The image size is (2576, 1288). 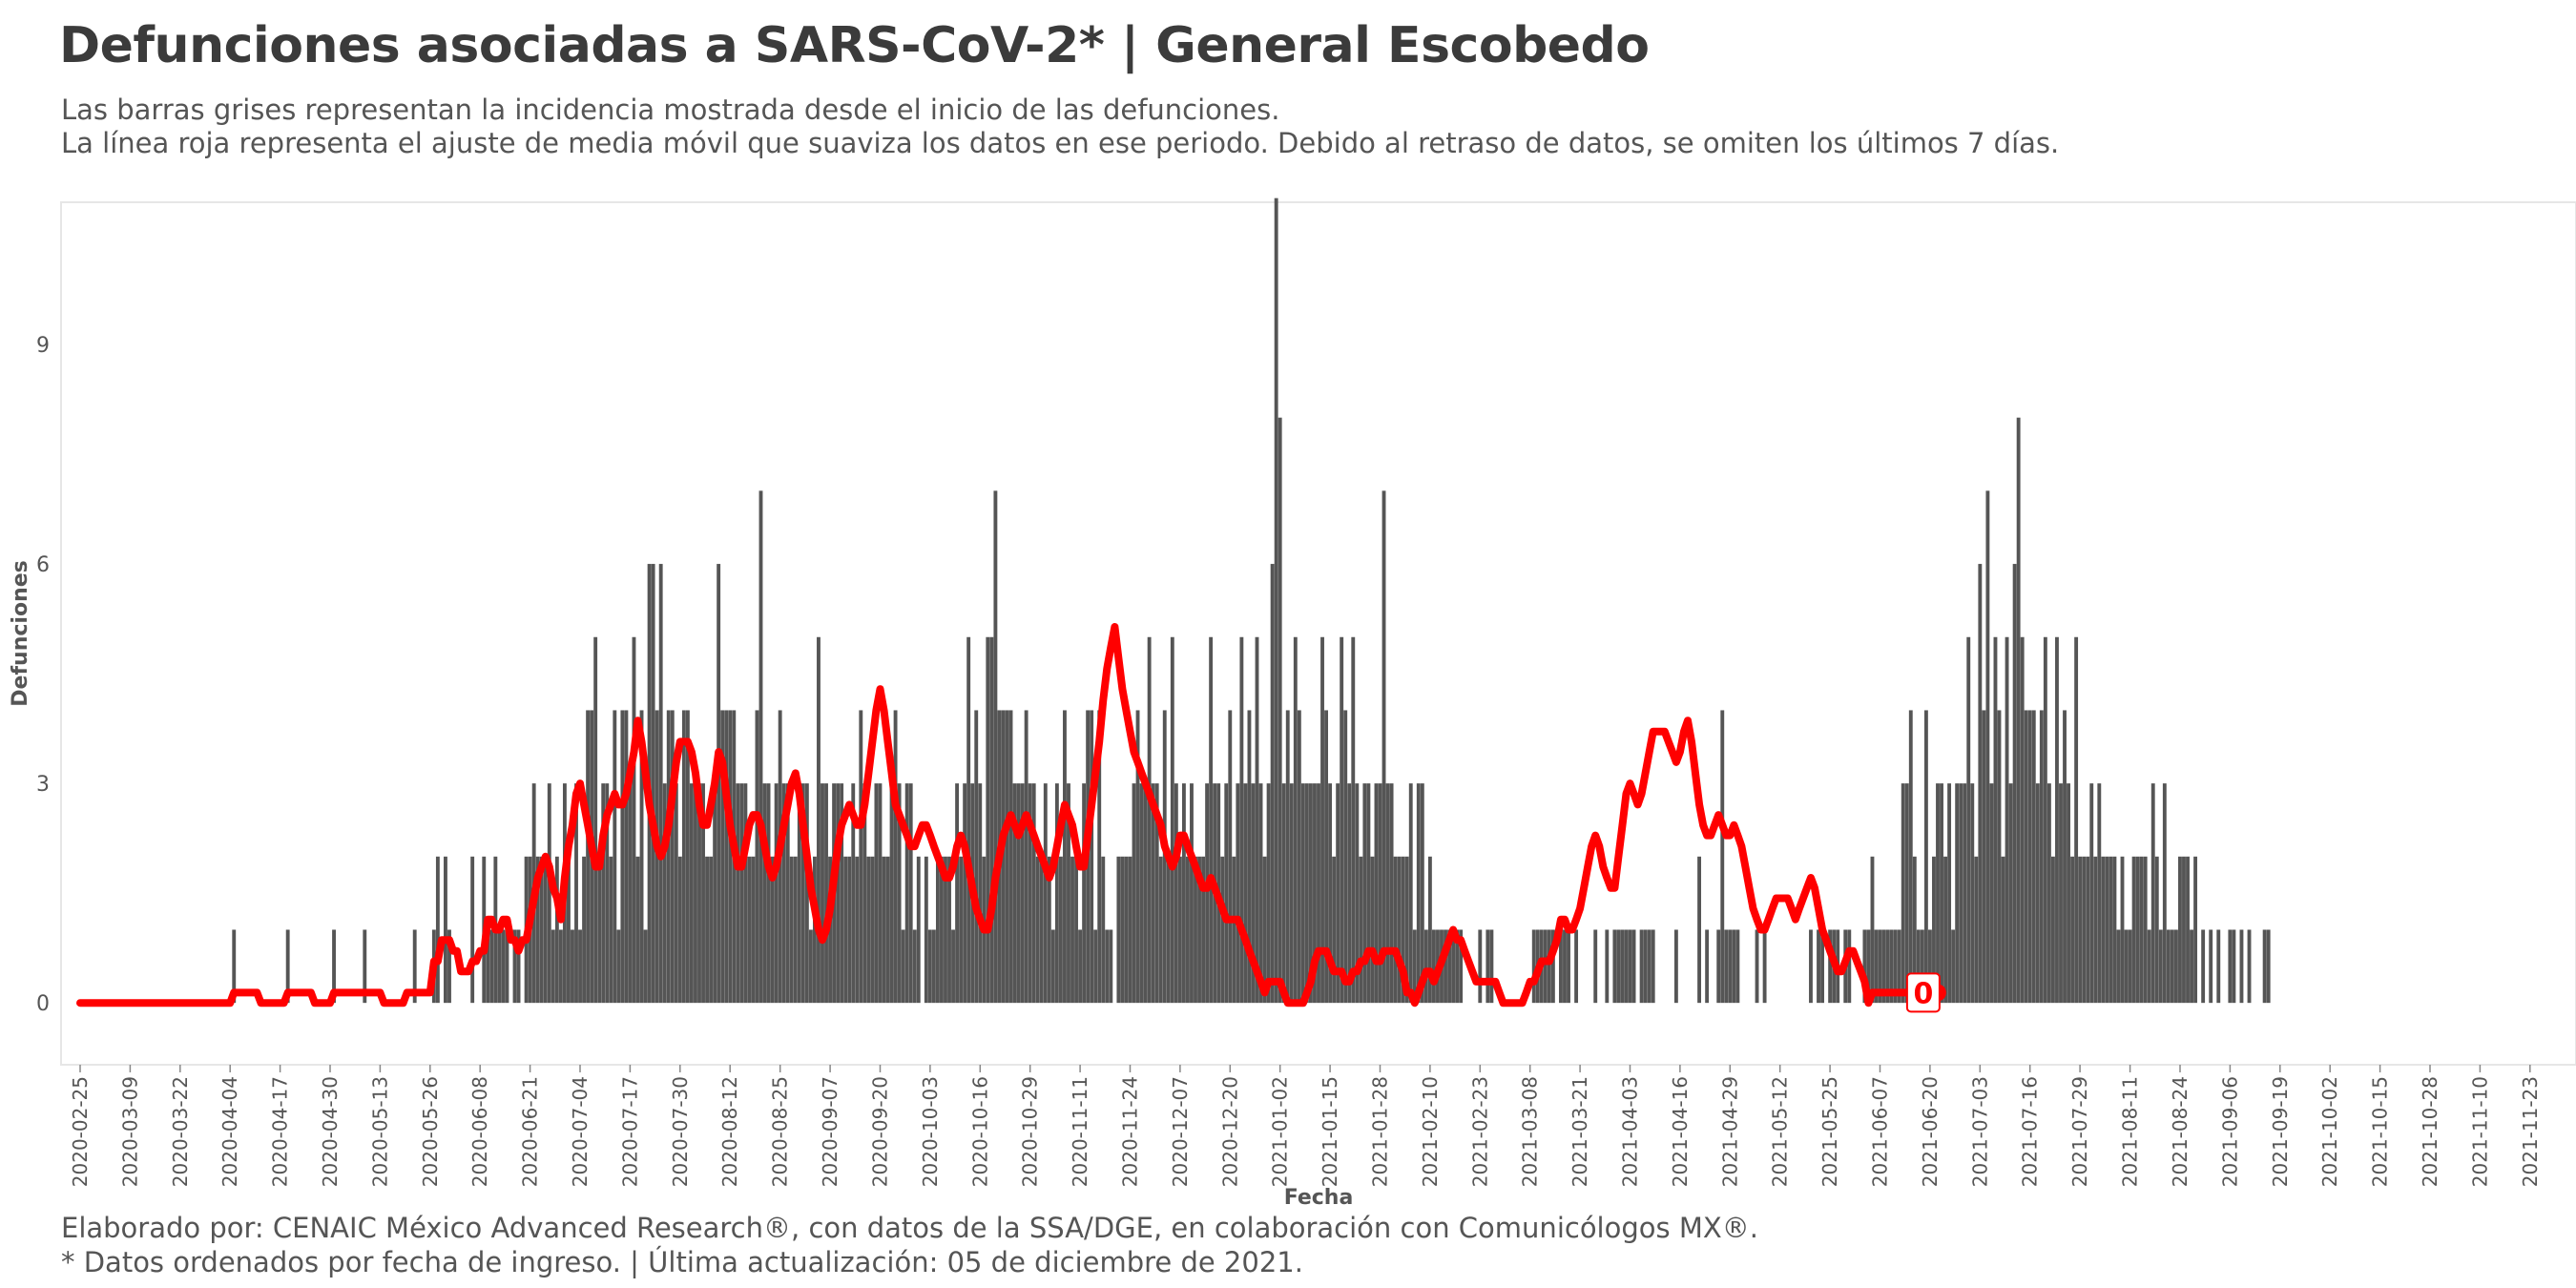 I want to click on x-tick-label: 2020-10-16, so click(x=979, y=1131).